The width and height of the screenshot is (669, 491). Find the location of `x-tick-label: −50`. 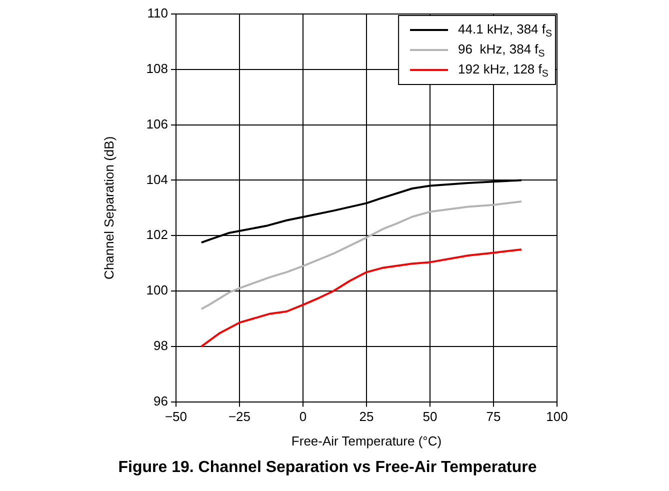

x-tick-label: −50 is located at coordinates (176, 416).